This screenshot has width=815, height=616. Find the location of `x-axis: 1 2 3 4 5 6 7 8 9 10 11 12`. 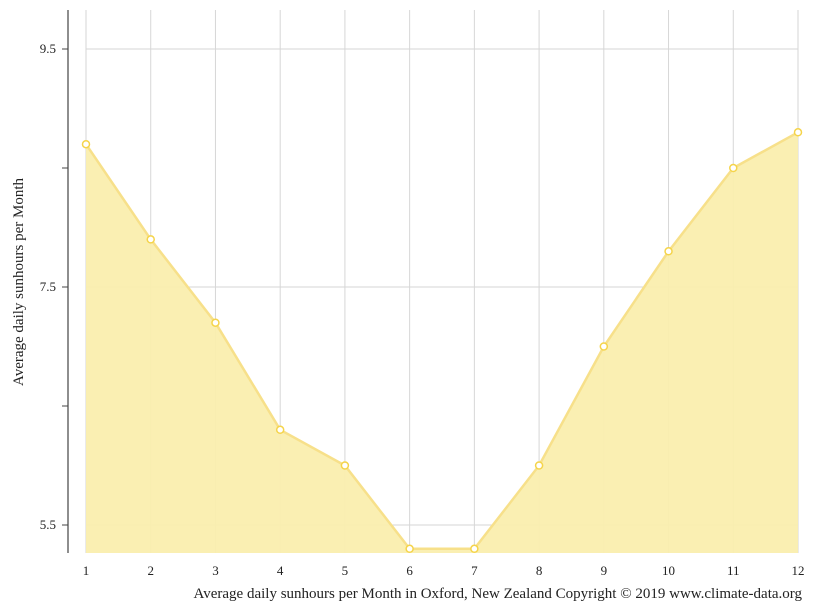

x-axis: 1 2 3 4 5 6 7 8 9 10 11 12 is located at coordinates (444, 570).